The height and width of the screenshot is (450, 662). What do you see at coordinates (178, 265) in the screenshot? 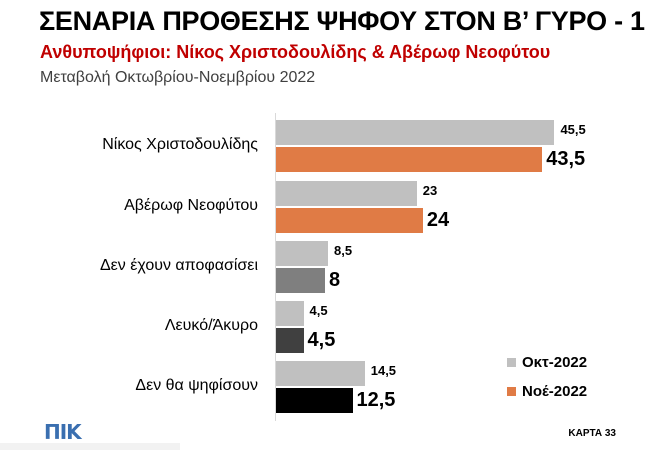
I see `category-label-undecided: Δεν έχουν αποφασίσει` at bounding box center [178, 265].